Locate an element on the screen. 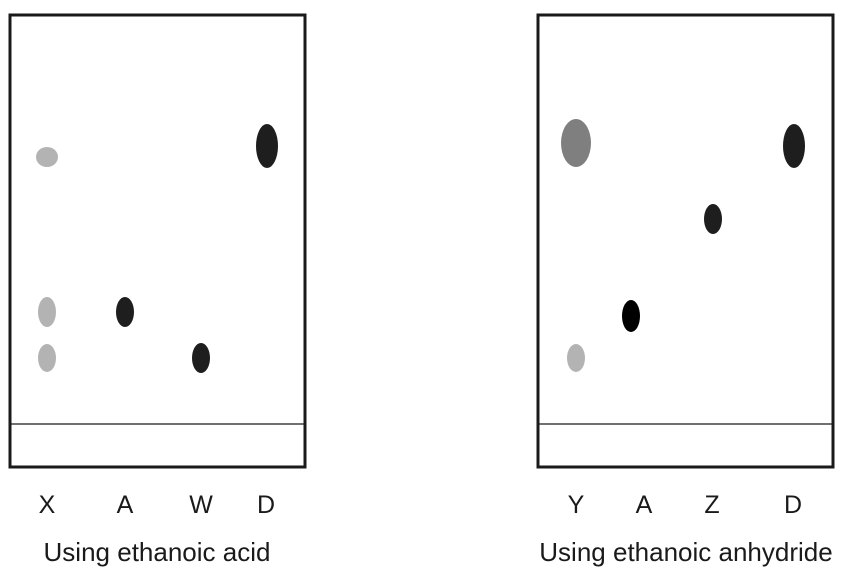  spot-x-top is located at coordinates (47, 157).